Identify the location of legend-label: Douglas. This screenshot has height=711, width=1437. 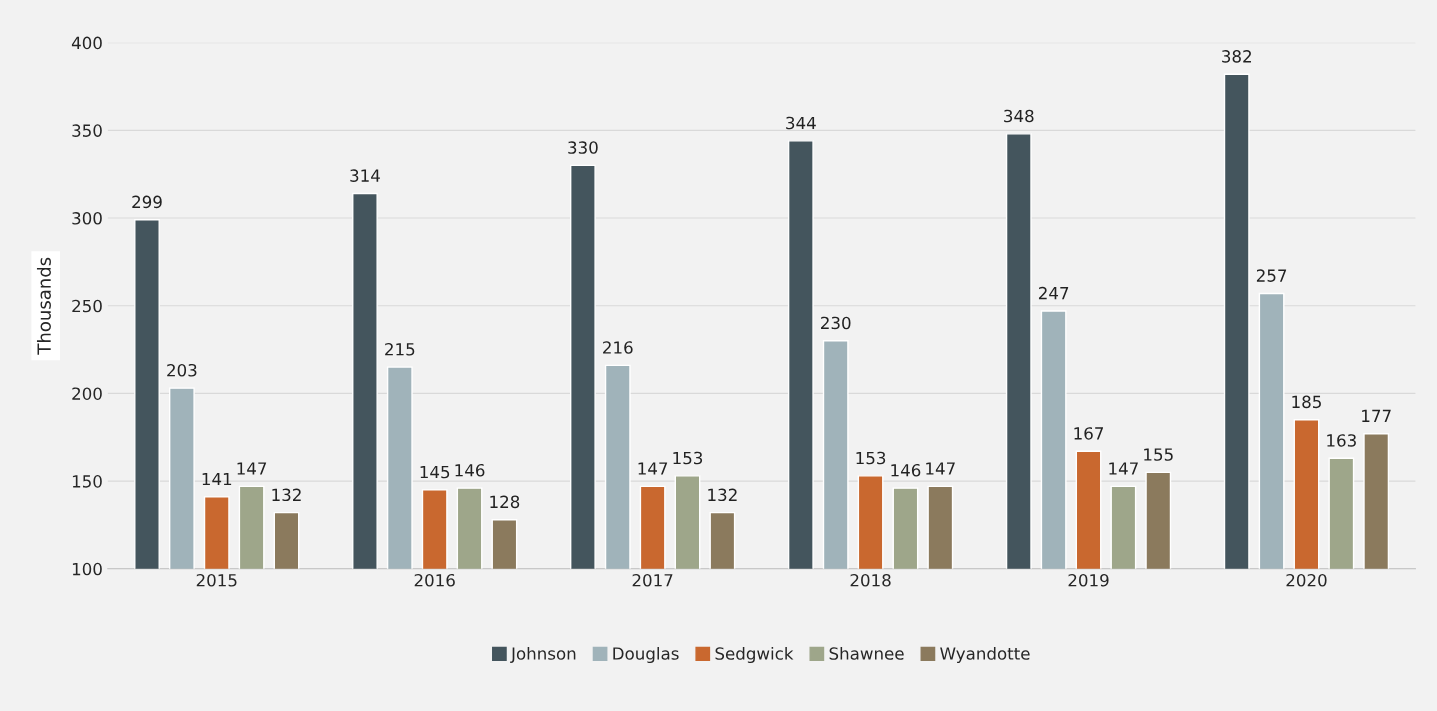
(646, 655).